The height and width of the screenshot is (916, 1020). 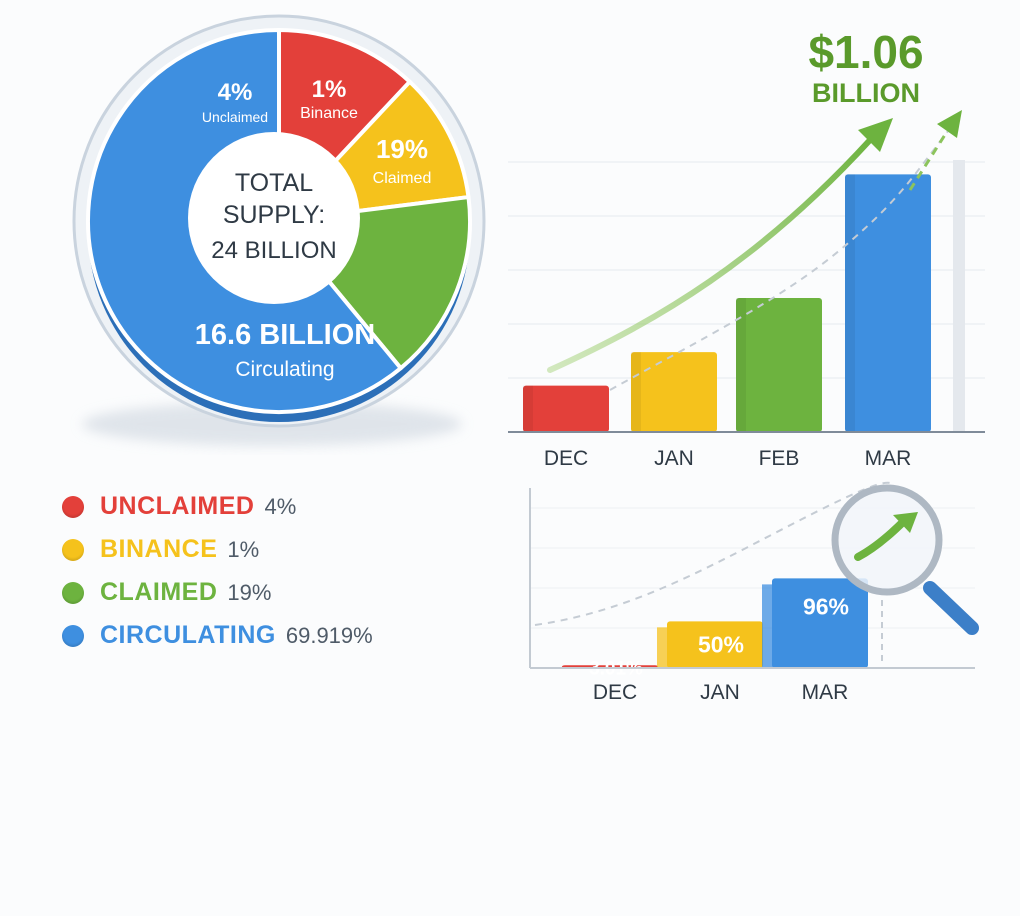 I want to click on headline-unit: BILLION, so click(x=866, y=93).